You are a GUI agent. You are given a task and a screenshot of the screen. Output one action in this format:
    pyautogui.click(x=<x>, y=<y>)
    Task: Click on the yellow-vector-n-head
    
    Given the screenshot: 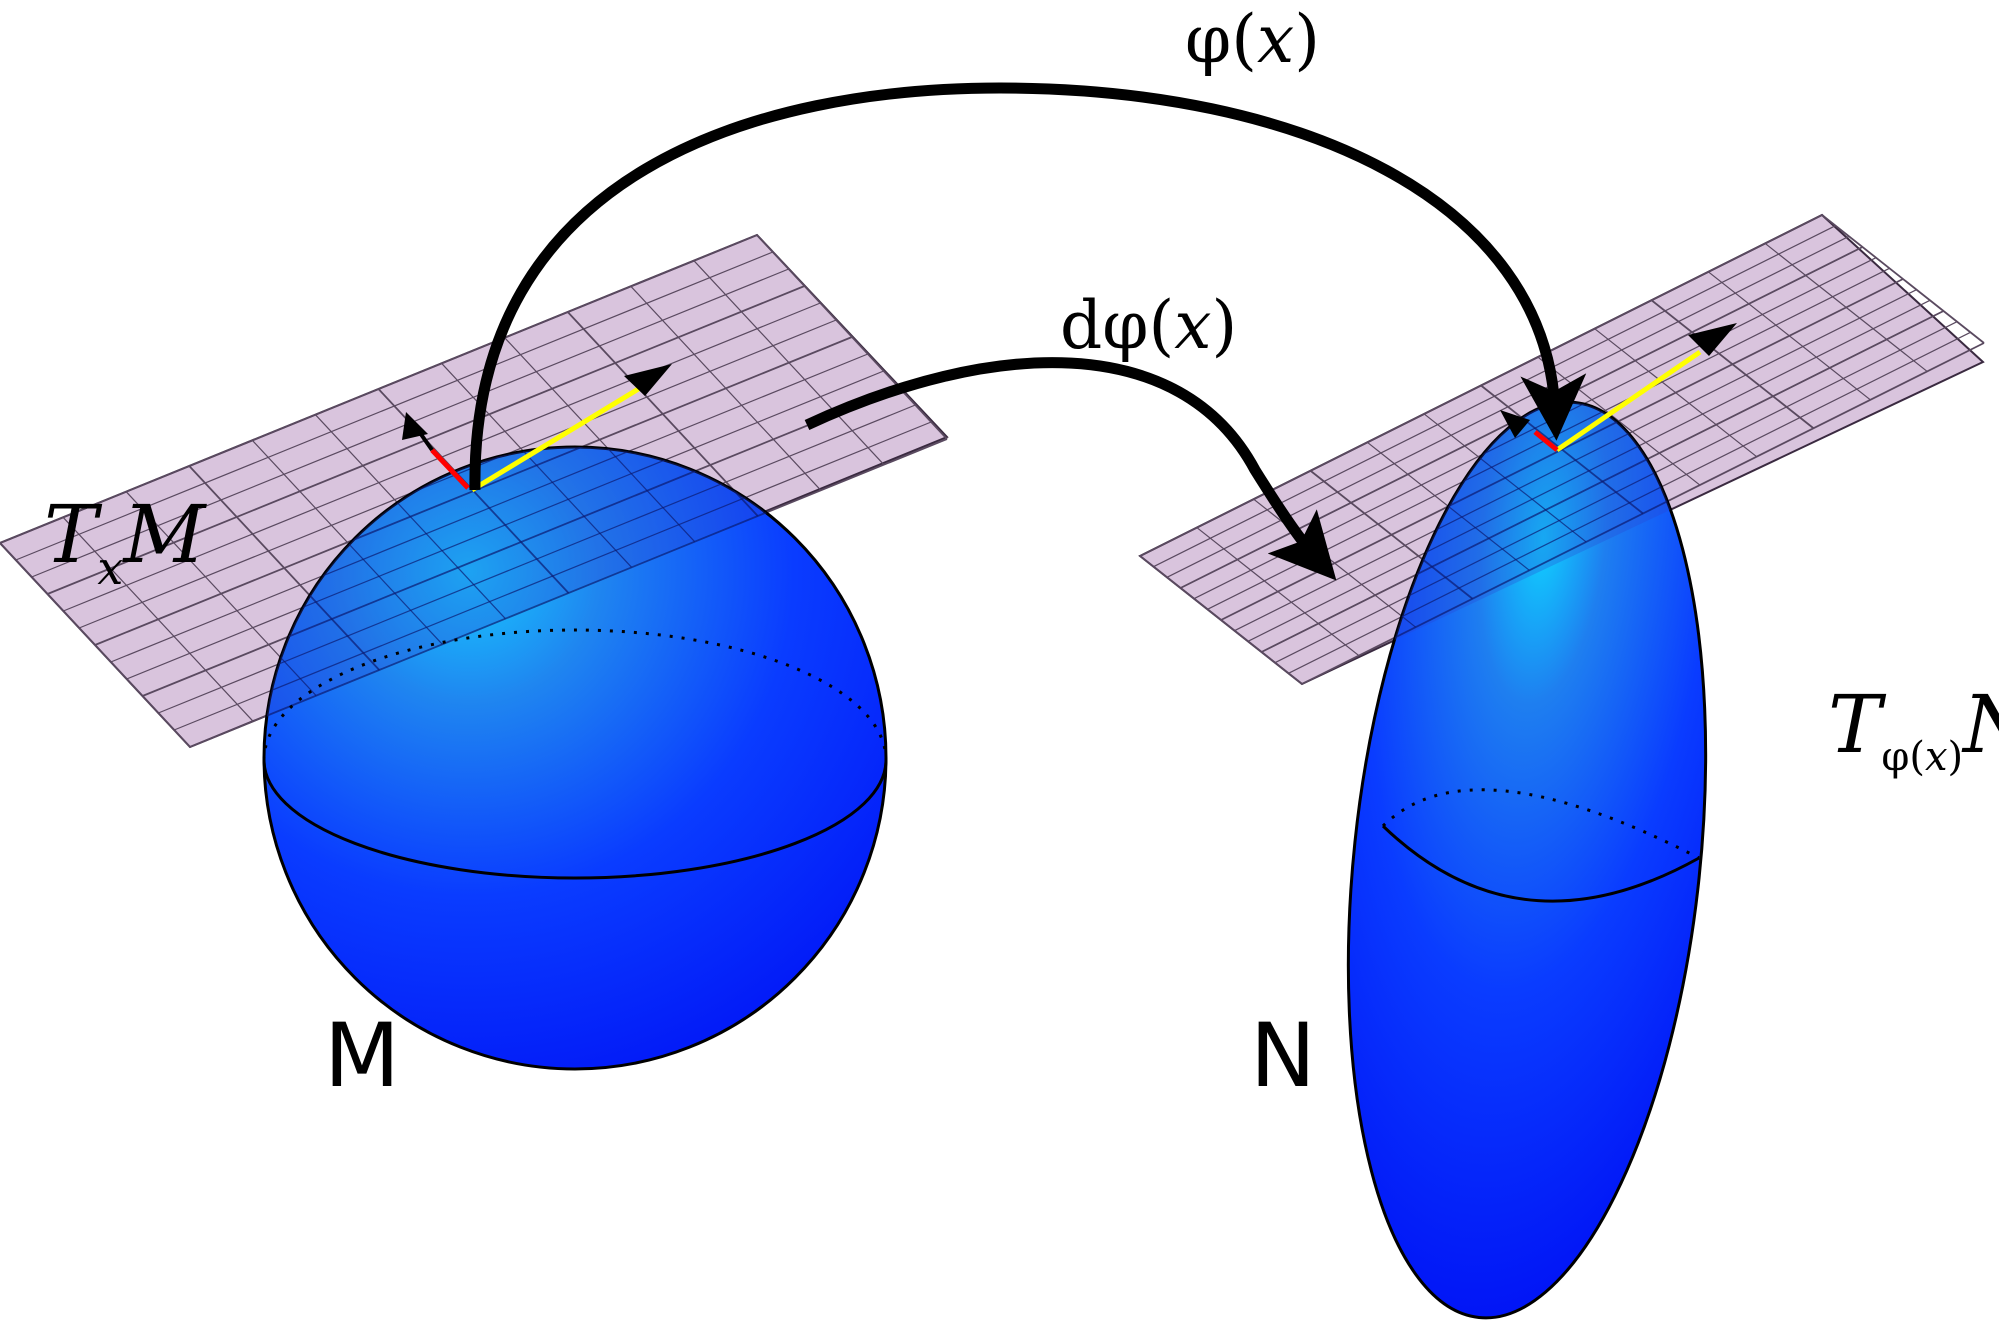 What is the action you would take?
    pyautogui.click(x=1712, y=339)
    